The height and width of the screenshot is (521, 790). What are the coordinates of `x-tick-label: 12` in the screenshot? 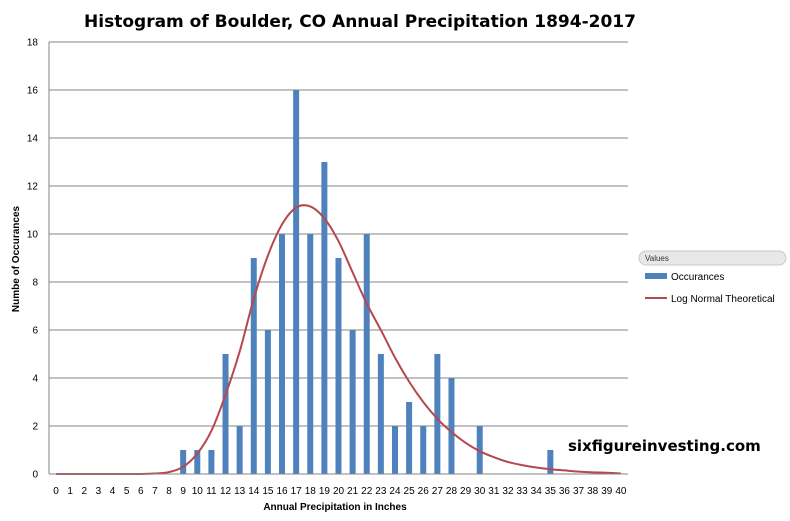 It's located at (226, 491).